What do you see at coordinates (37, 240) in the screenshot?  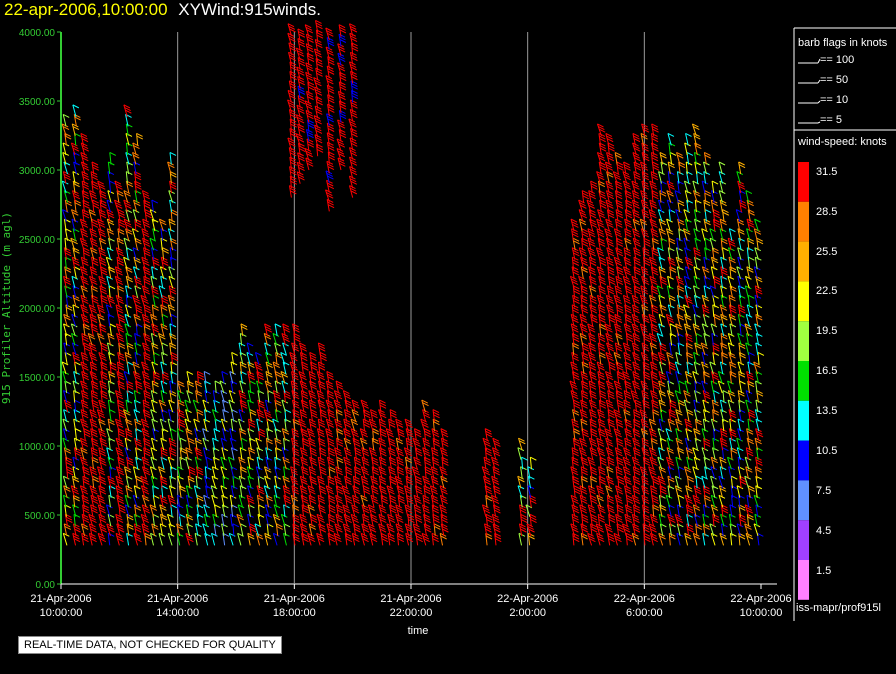 I see `y-tick-label: 2500.00` at bounding box center [37, 240].